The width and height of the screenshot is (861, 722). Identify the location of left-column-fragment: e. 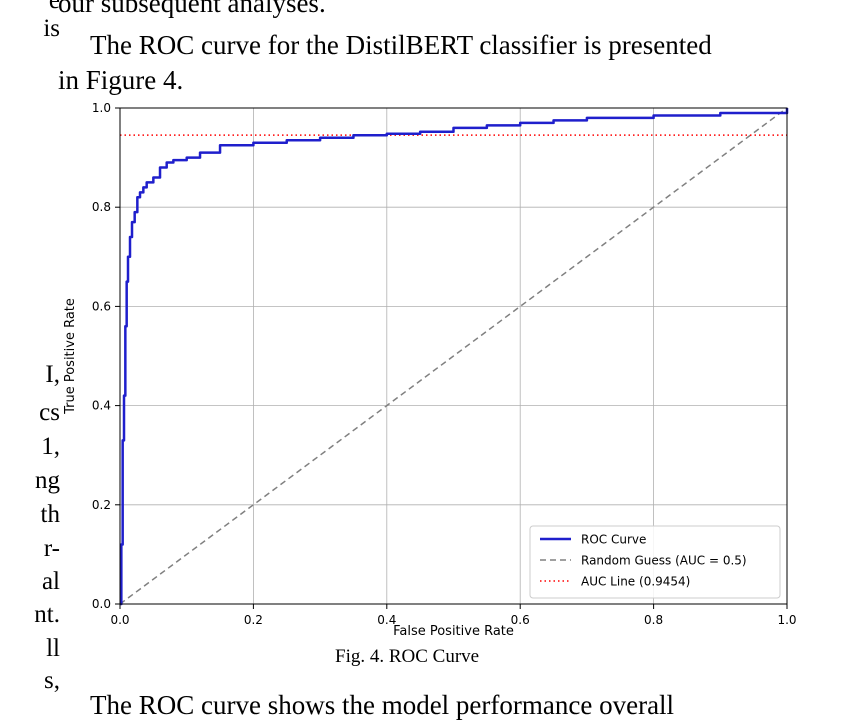
(54, 7).